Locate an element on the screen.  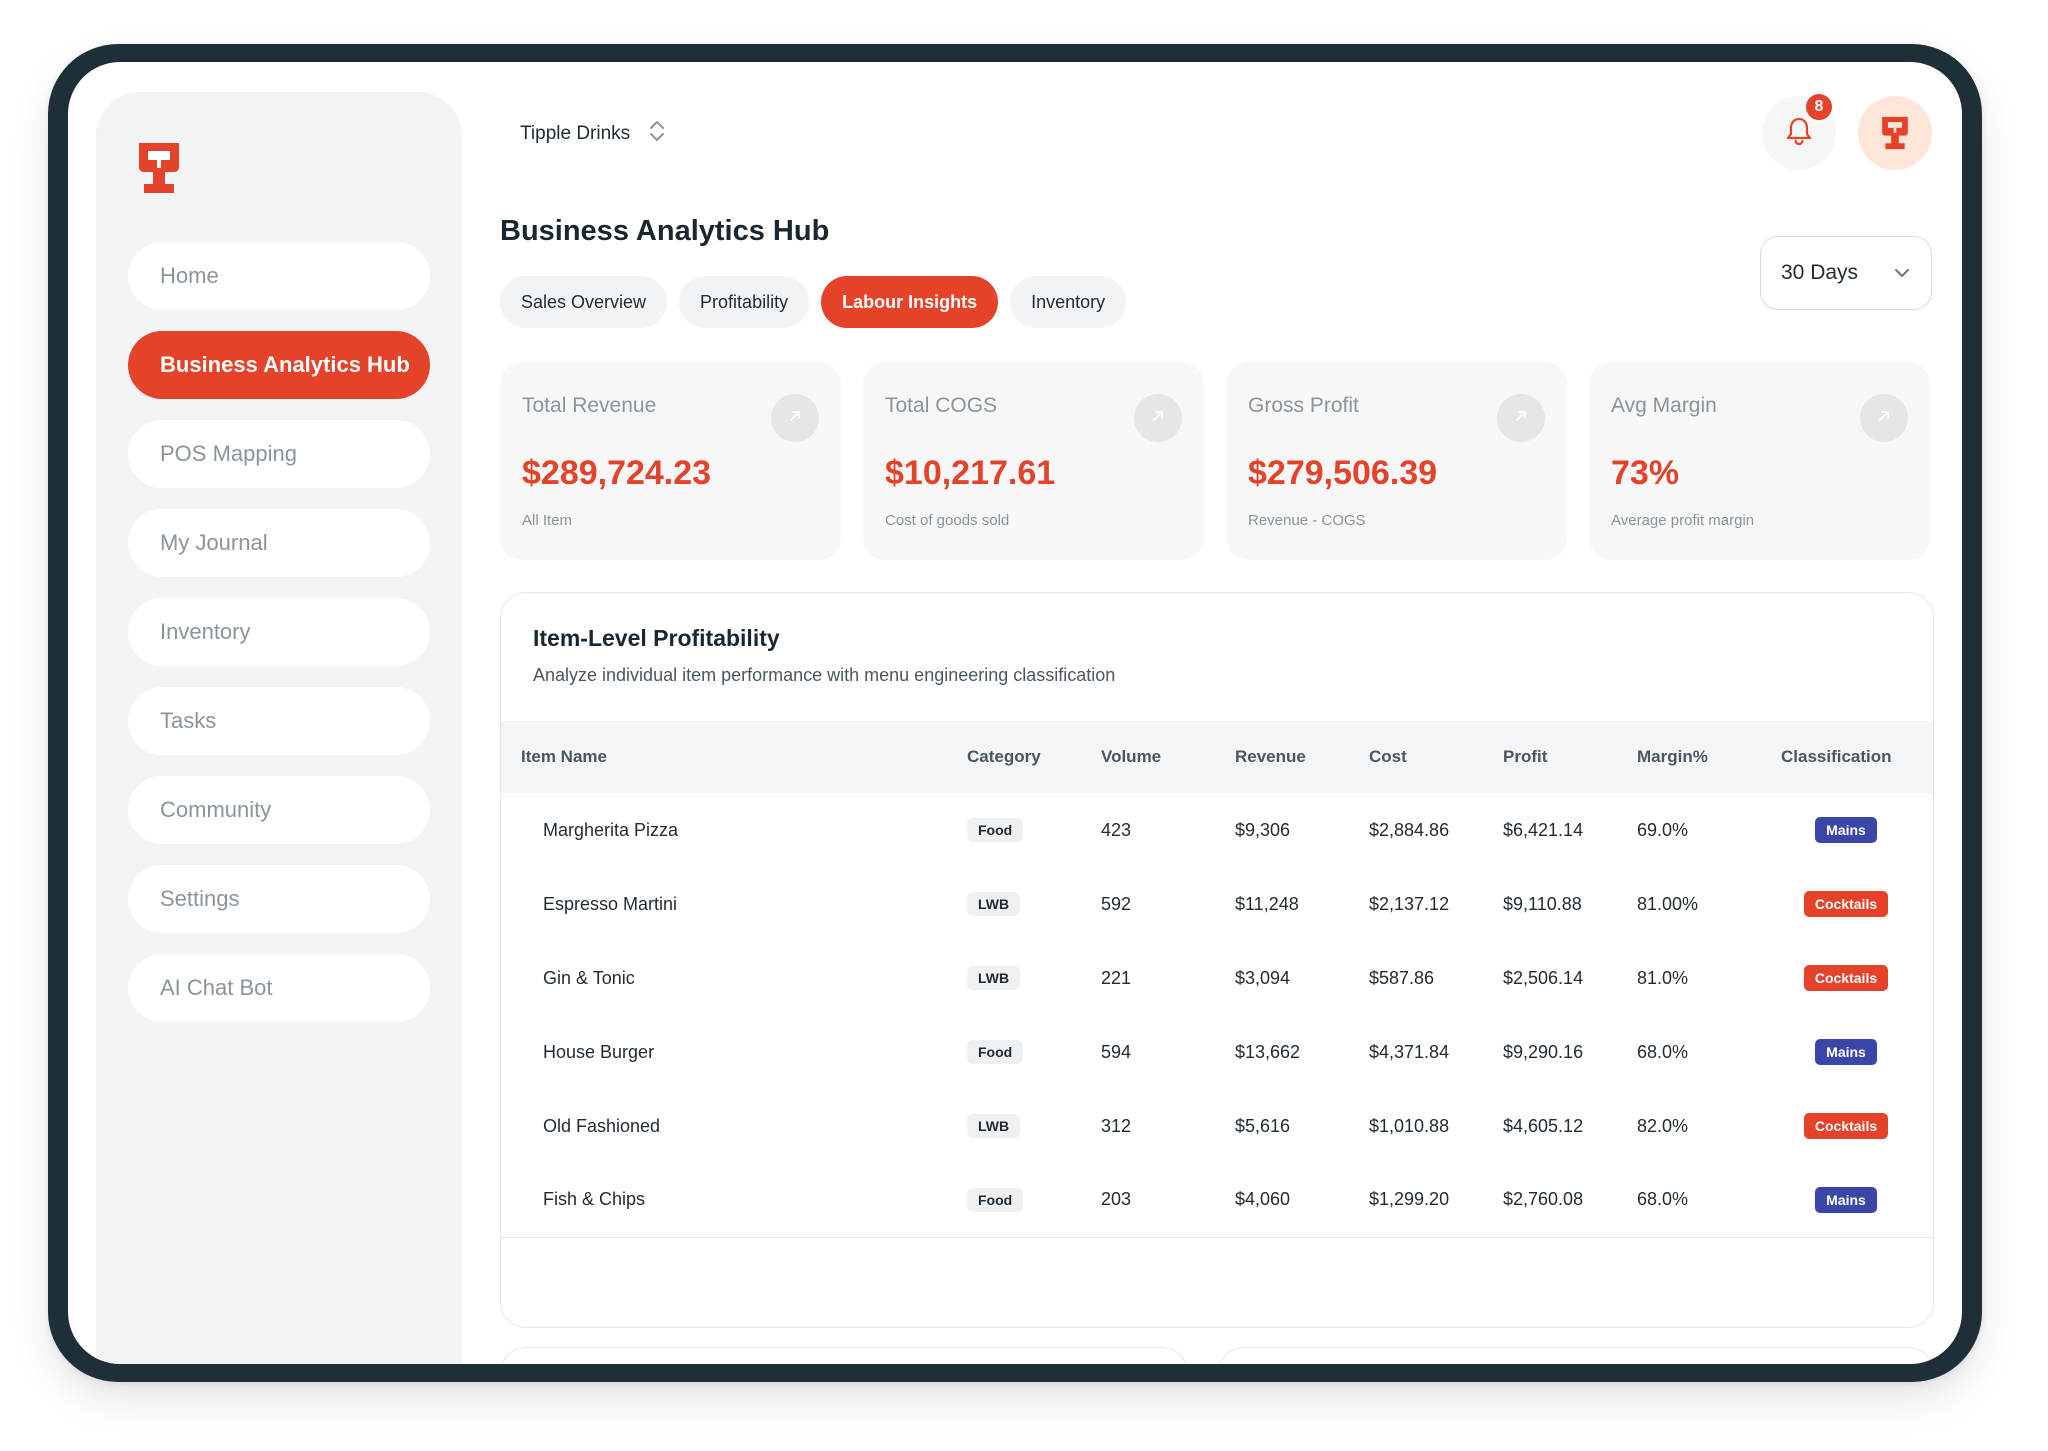
column-header-volume: Volume is located at coordinates (1131, 756).